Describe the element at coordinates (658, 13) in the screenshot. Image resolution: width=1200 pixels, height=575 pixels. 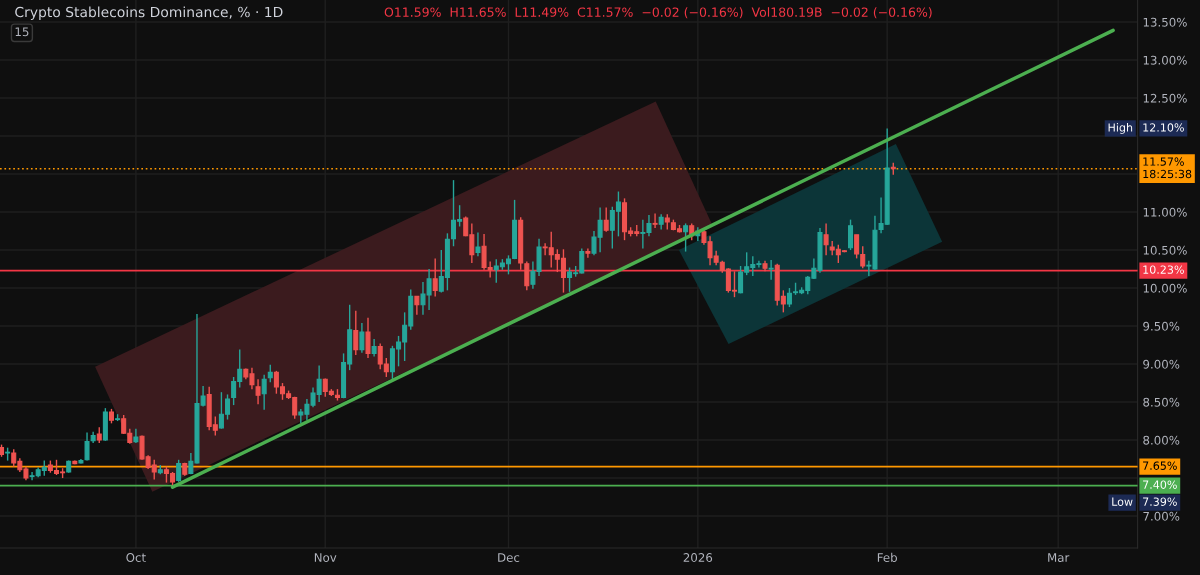
I see `text: O11.59% H11.65% L11.49% C11.57% −0.02 (−0.16%) Vol180.19B −0.02 (−0.16%)` at that location.